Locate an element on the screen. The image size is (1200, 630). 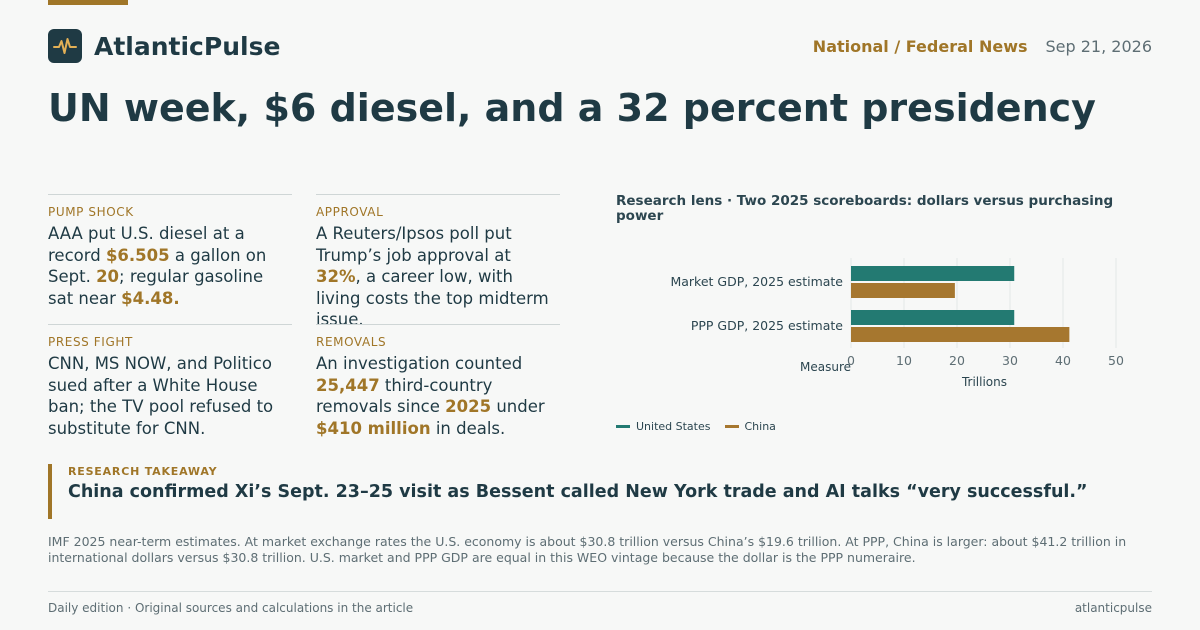
card-text-run: AAA put U.S. diesel at a record is located at coordinates (146, 244).